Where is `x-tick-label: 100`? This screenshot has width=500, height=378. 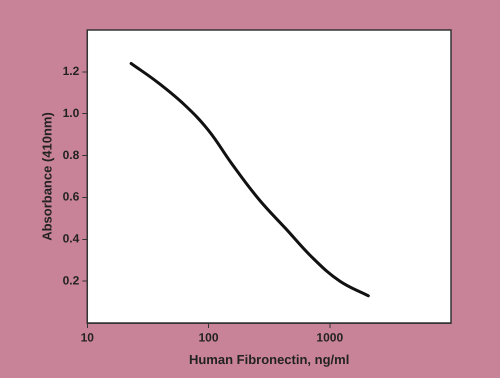 x-tick-label: 100 is located at coordinates (208, 337).